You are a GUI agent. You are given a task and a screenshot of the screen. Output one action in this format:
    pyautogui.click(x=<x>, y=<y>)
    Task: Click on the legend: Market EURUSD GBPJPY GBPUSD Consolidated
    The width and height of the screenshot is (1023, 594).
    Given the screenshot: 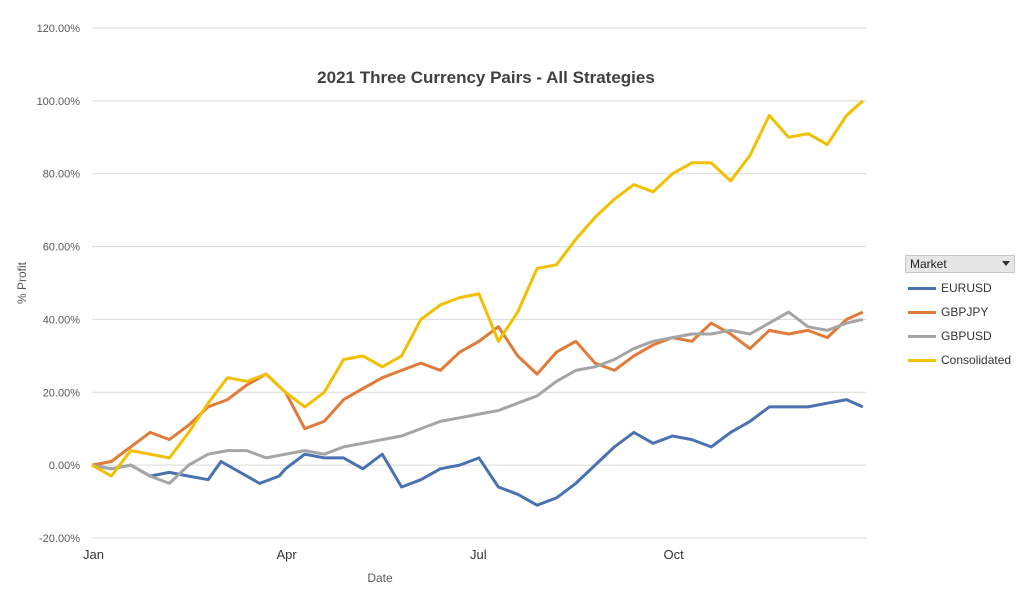 What is the action you would take?
    pyautogui.click(x=960, y=312)
    